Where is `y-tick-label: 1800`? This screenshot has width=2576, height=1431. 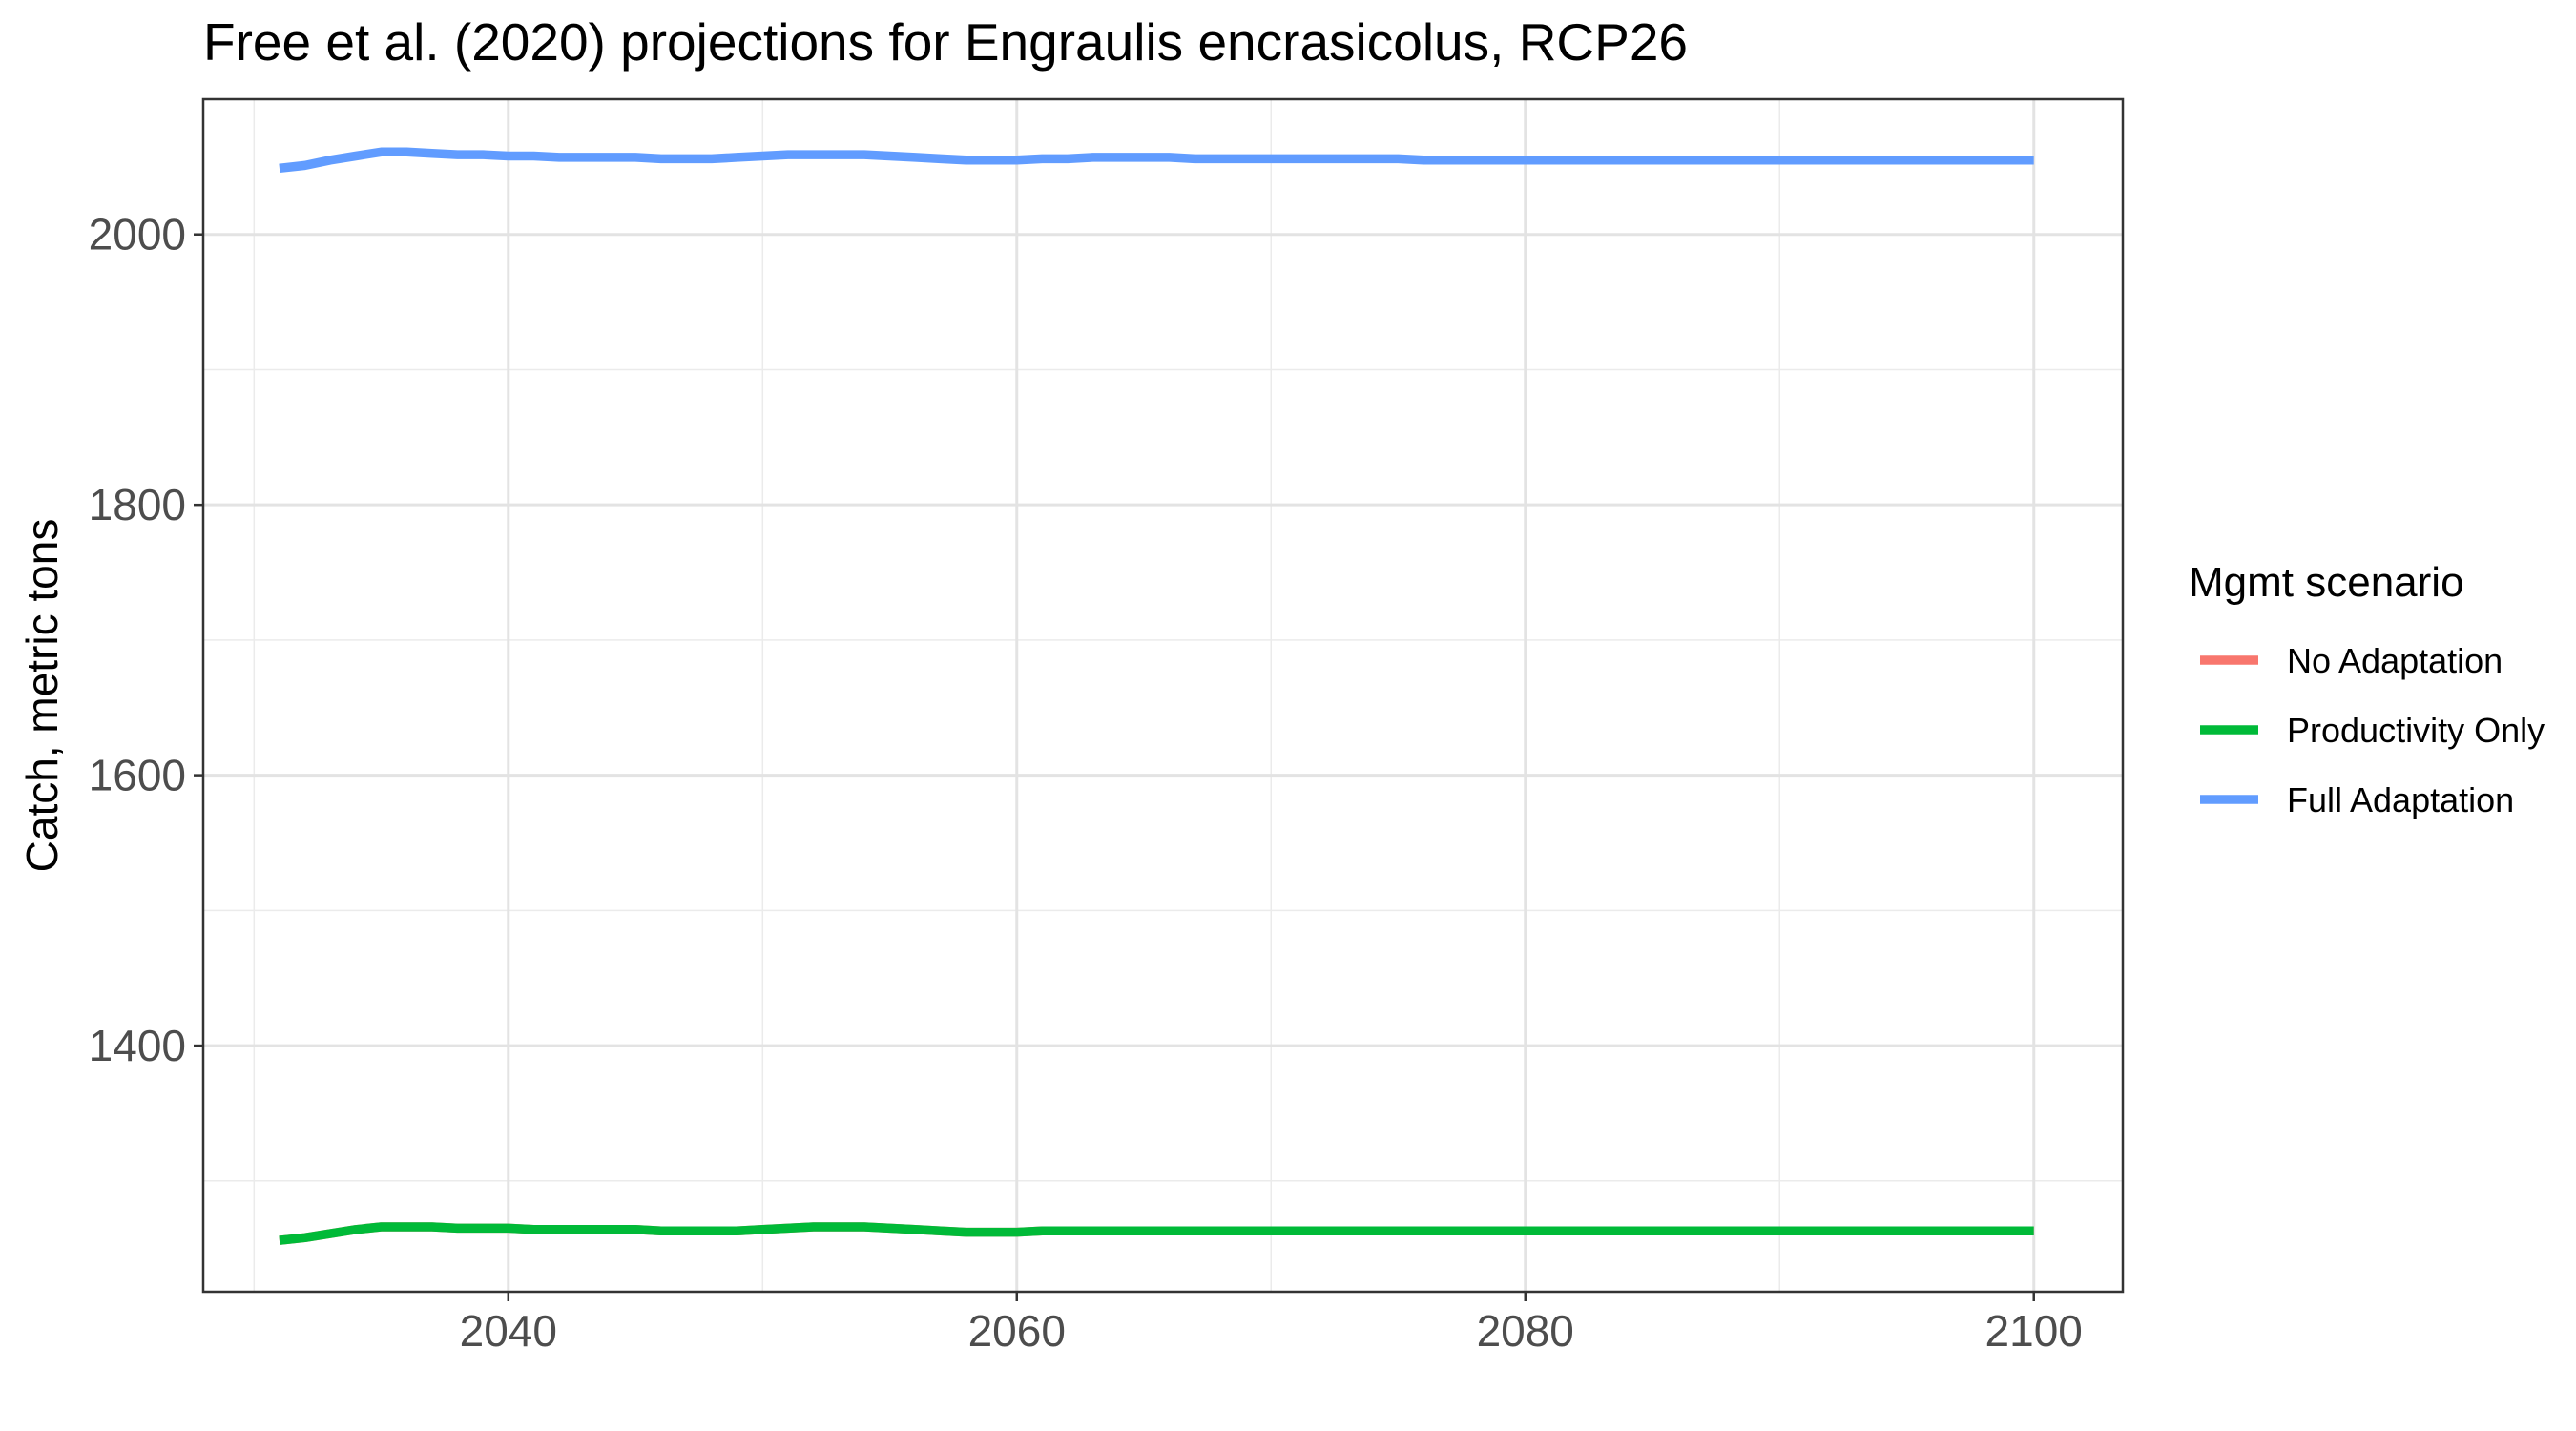
y-tick-label: 1800 is located at coordinates (137, 504).